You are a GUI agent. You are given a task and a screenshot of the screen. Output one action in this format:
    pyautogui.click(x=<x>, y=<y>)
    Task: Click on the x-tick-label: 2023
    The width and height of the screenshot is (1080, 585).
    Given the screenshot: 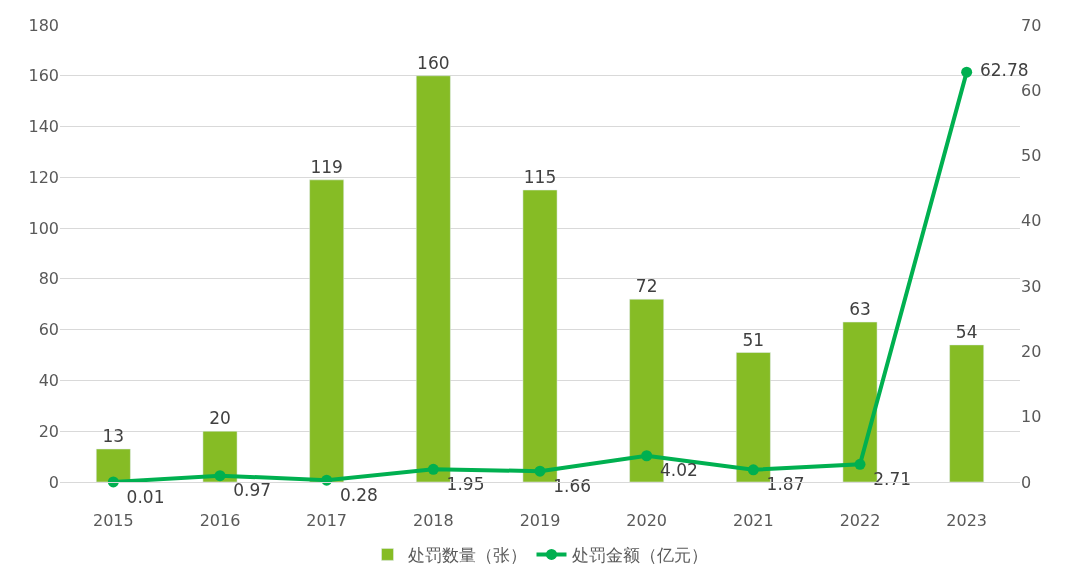 What is the action you would take?
    pyautogui.click(x=967, y=521)
    